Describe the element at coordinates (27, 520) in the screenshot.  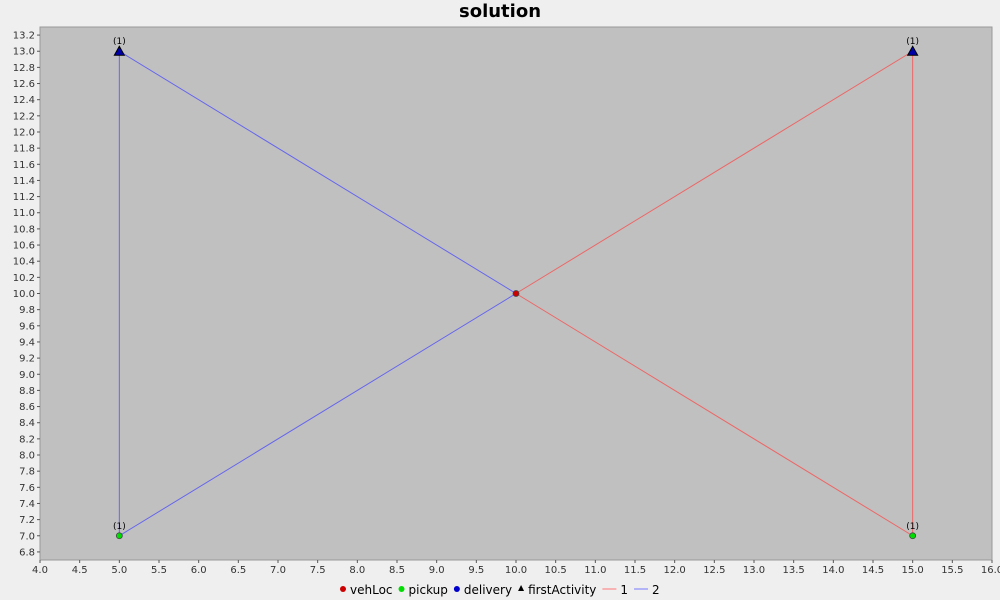
I see `y-tick-label: 7.2` at that location.